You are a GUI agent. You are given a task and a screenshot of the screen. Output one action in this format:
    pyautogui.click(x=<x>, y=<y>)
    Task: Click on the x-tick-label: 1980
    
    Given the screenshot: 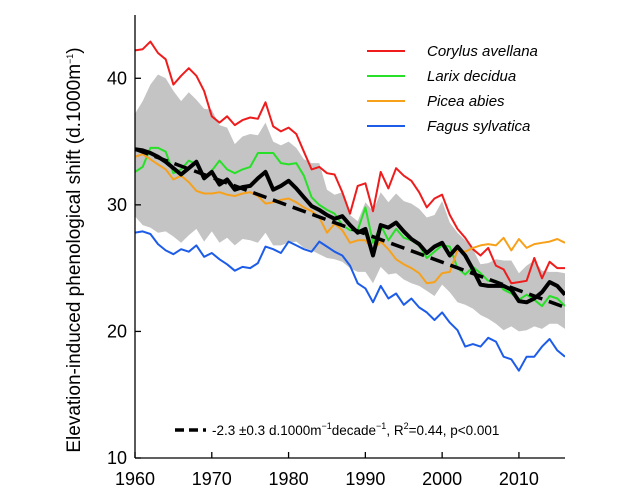 What is the action you would take?
    pyautogui.click(x=289, y=479)
    